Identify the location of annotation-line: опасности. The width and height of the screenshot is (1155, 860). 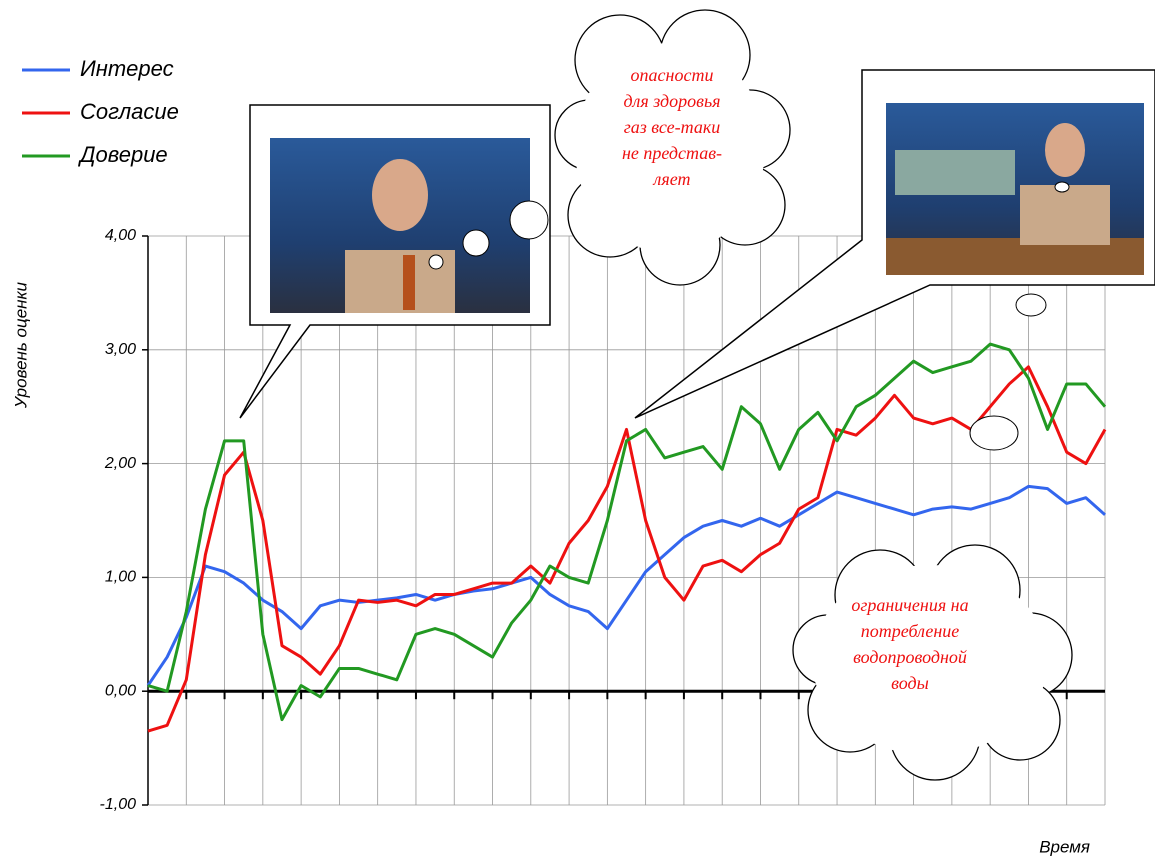
(672, 75).